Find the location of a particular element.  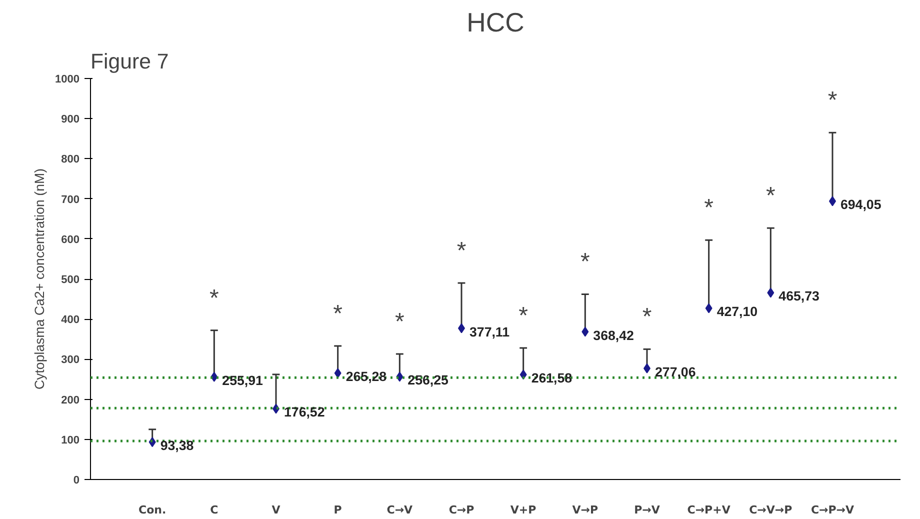

y-tick-label: 200 is located at coordinates (70, 400).